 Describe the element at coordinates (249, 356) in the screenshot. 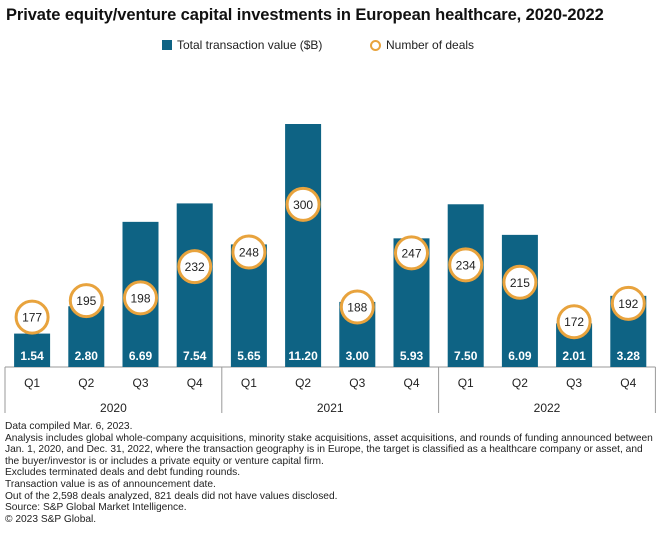

I see `bar-value-label: 5.65` at that location.